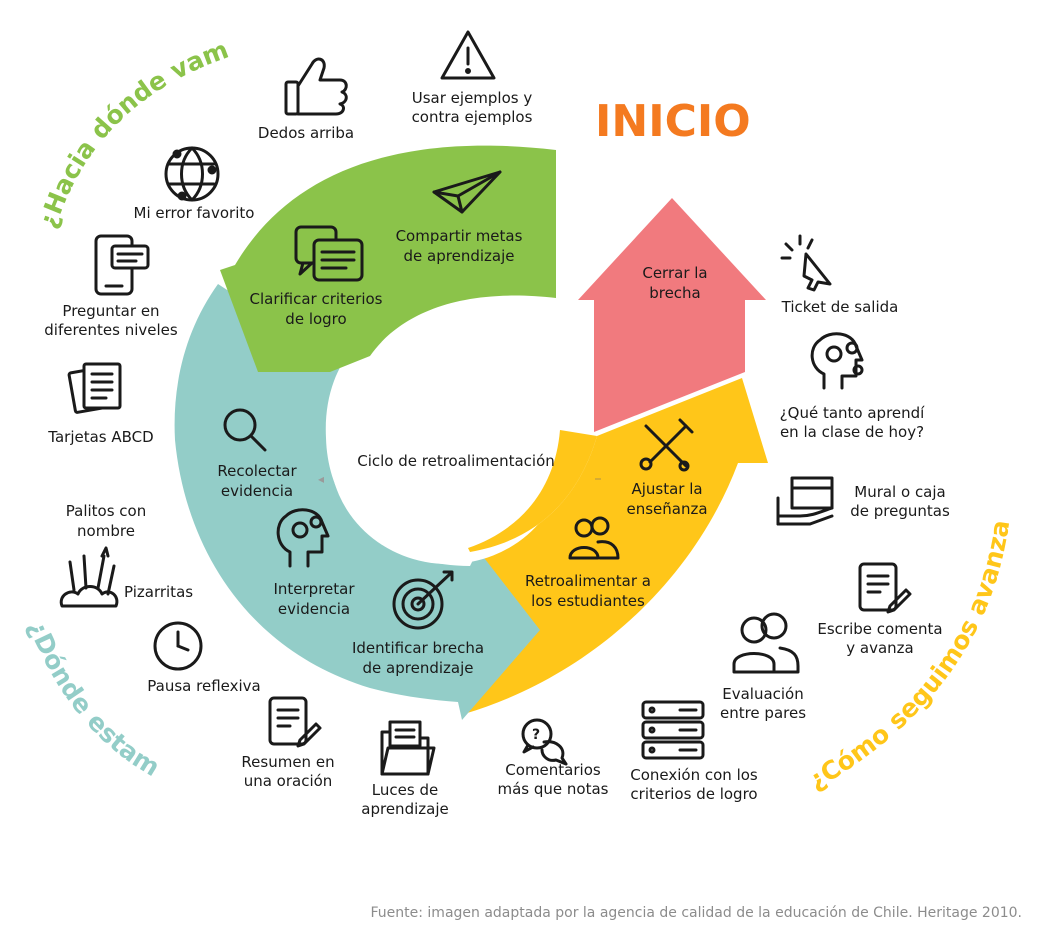 The image size is (1049, 946). What do you see at coordinates (89, 577) in the screenshot?
I see `art-supplies-icon` at bounding box center [89, 577].